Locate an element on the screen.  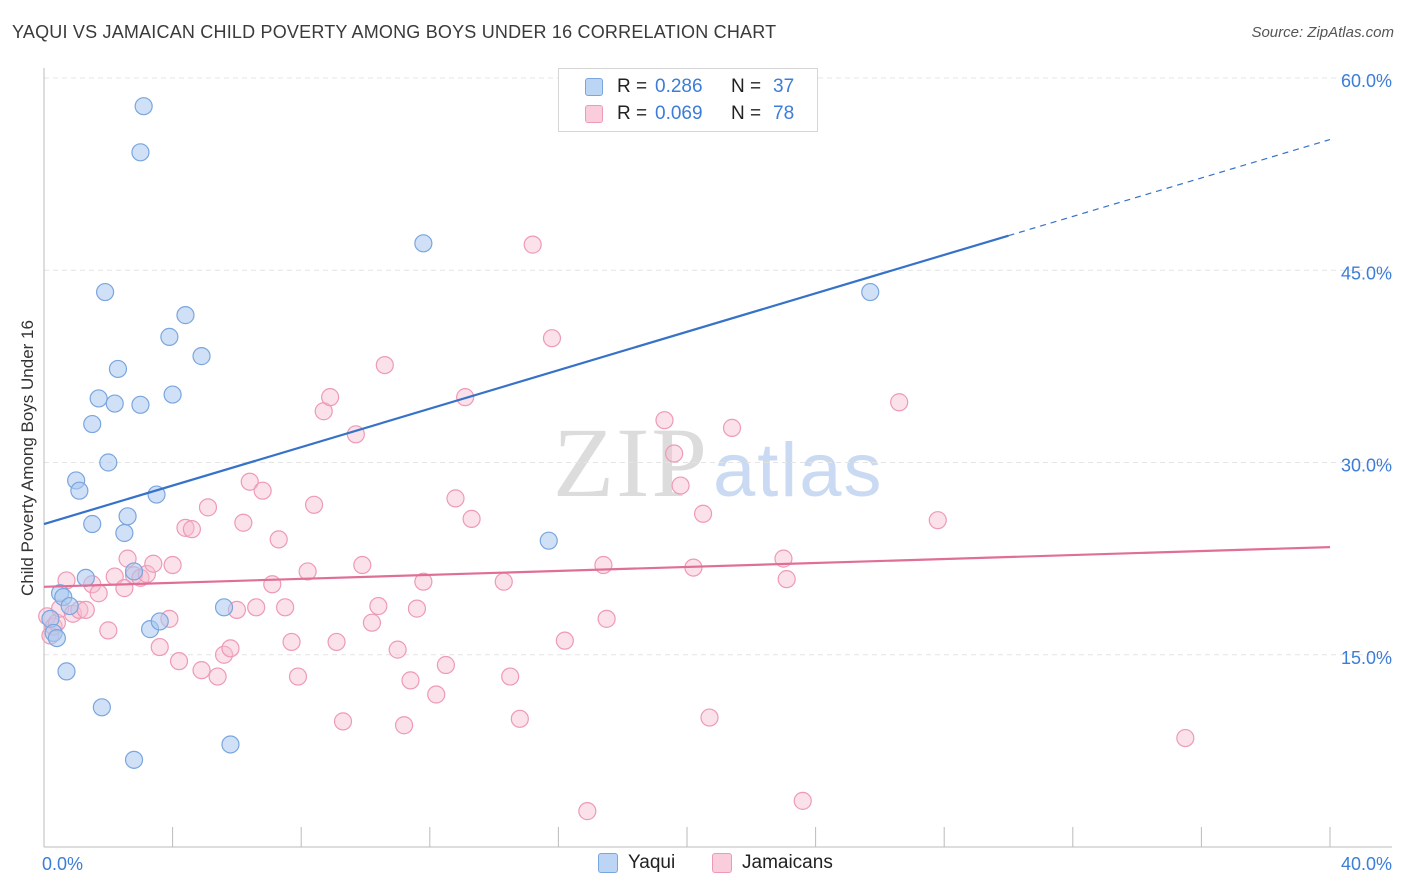
y-tick-label: 15.0% is located at coordinates (1366, 658).